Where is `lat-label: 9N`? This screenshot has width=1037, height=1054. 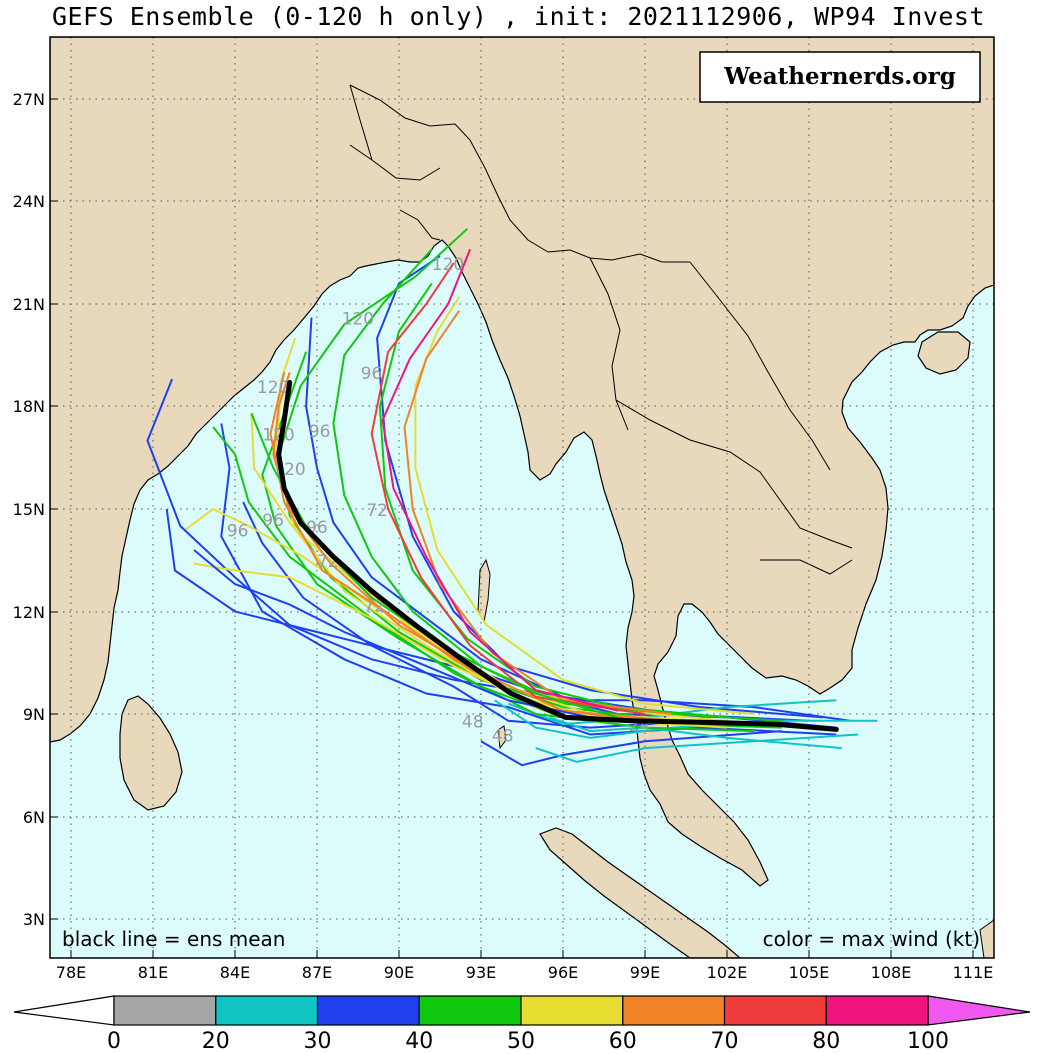 lat-label: 9N is located at coordinates (34, 714).